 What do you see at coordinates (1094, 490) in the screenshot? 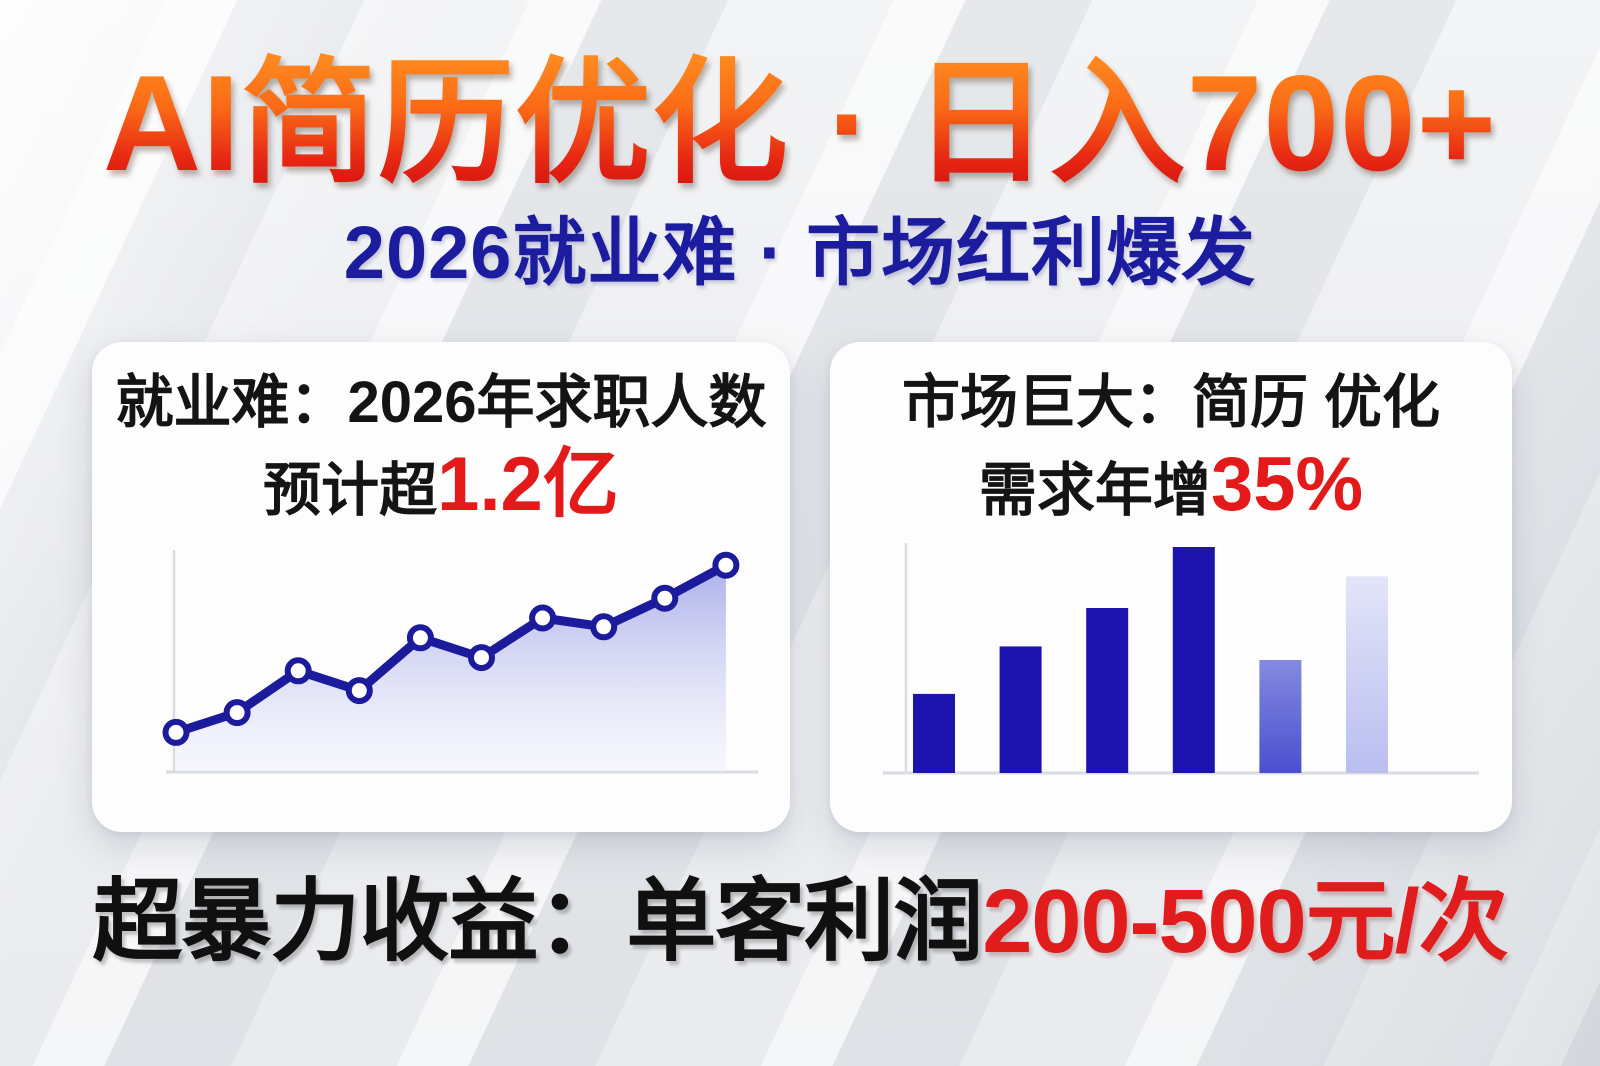
I see `market-heading-prefix: 需求年增` at bounding box center [1094, 490].